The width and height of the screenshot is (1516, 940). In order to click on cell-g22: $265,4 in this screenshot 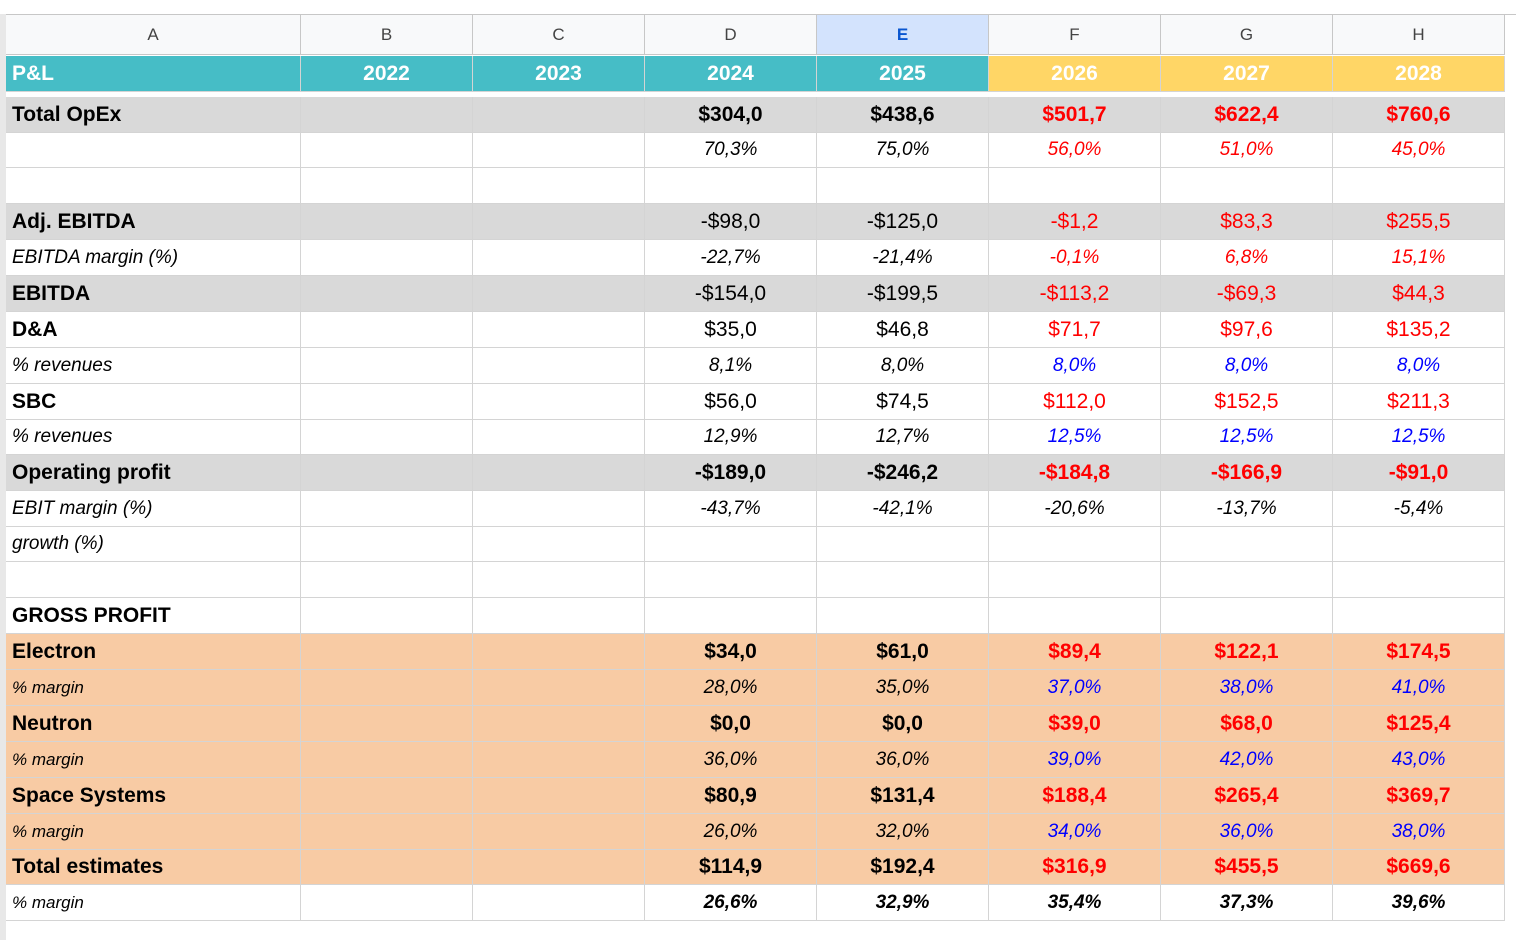, I will do `click(1247, 796)`.